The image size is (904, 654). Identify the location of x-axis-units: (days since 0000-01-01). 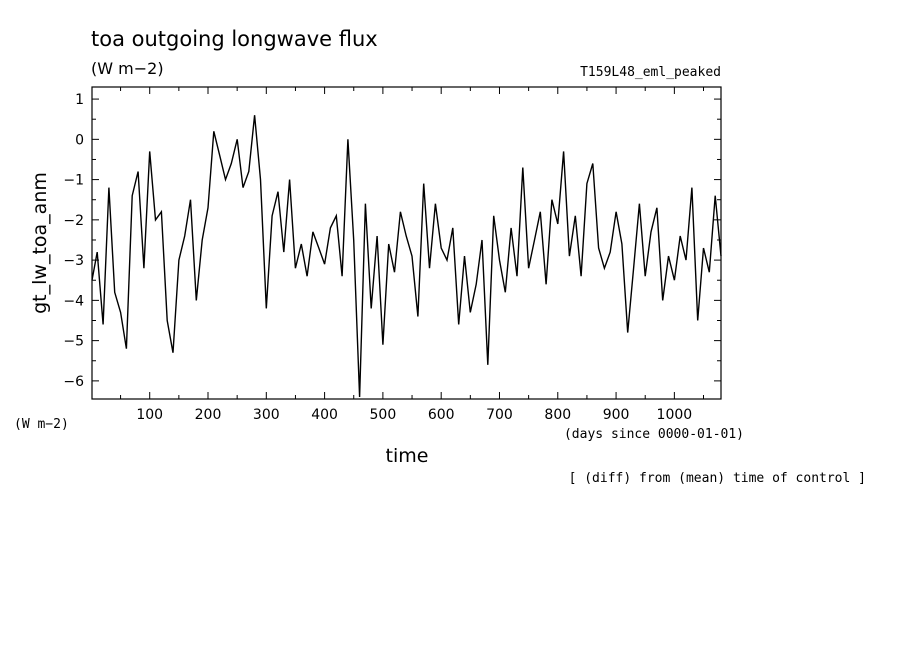
(654, 434).